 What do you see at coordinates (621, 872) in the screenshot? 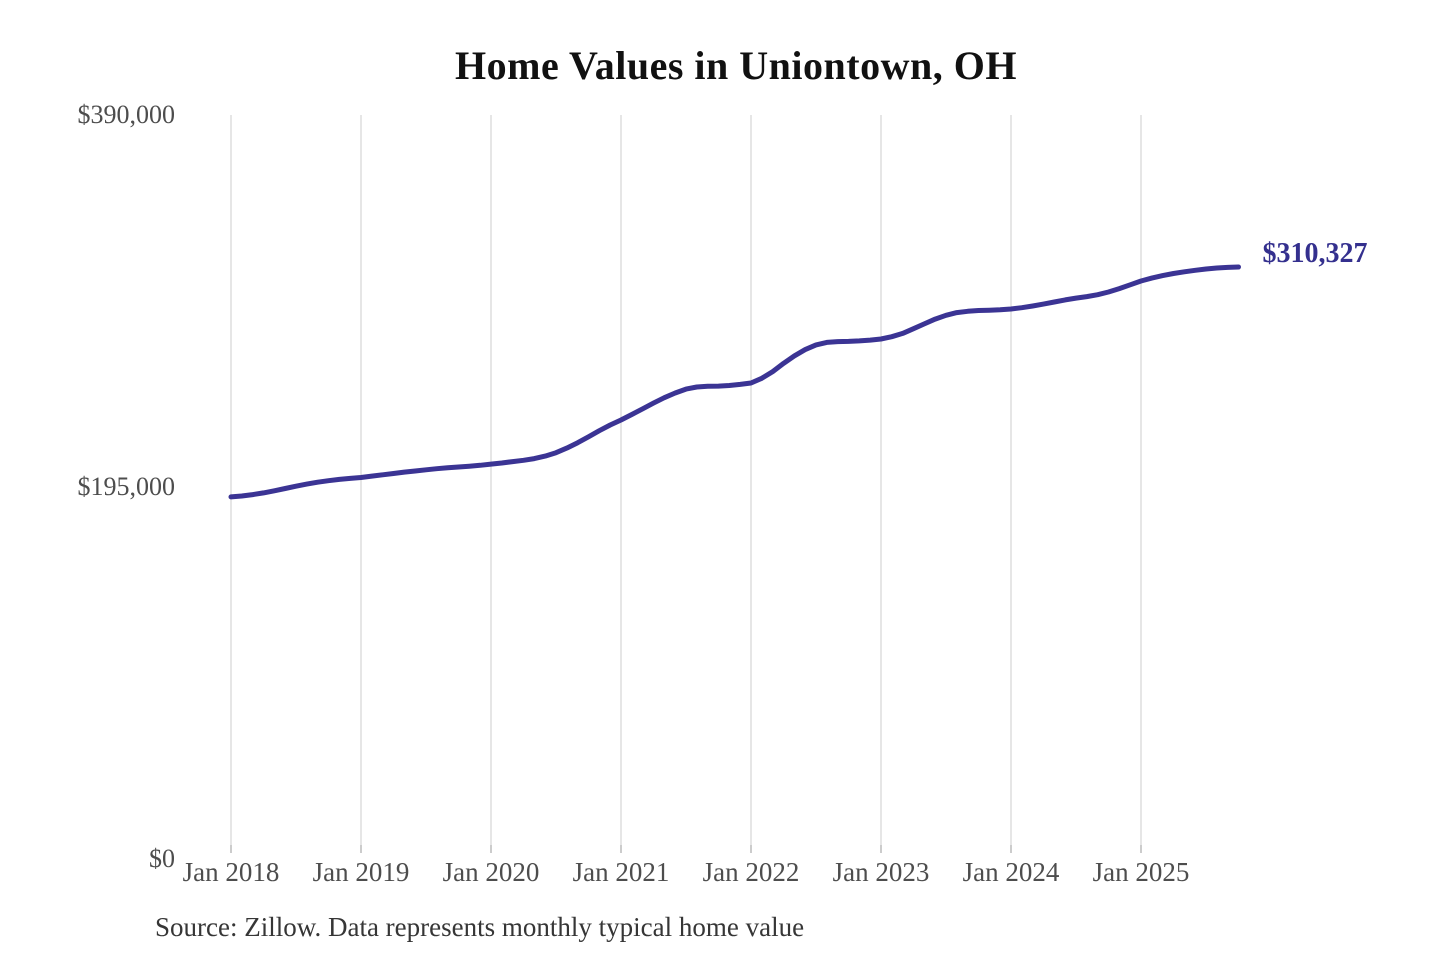
I see `x-tick-label: Jan 2021` at bounding box center [621, 872].